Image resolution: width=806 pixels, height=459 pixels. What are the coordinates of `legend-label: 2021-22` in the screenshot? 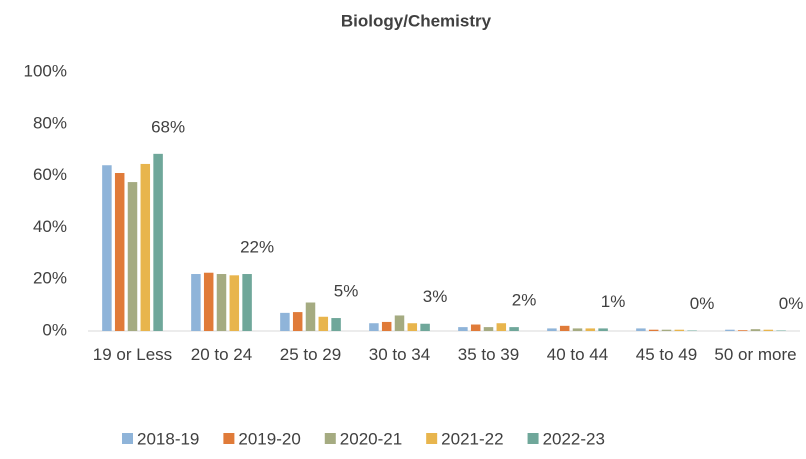 It's located at (472, 438).